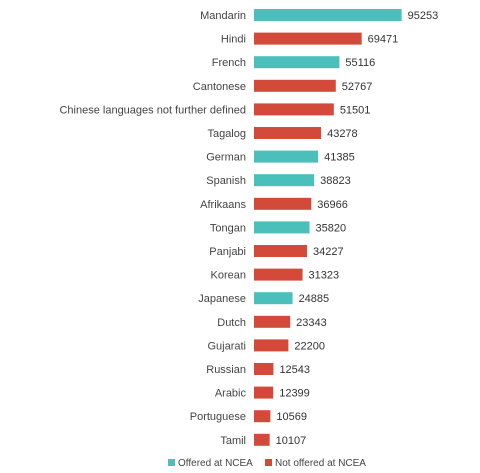 The image size is (480, 473). What do you see at coordinates (273, 298) in the screenshot?
I see `bar-japanese` at bounding box center [273, 298].